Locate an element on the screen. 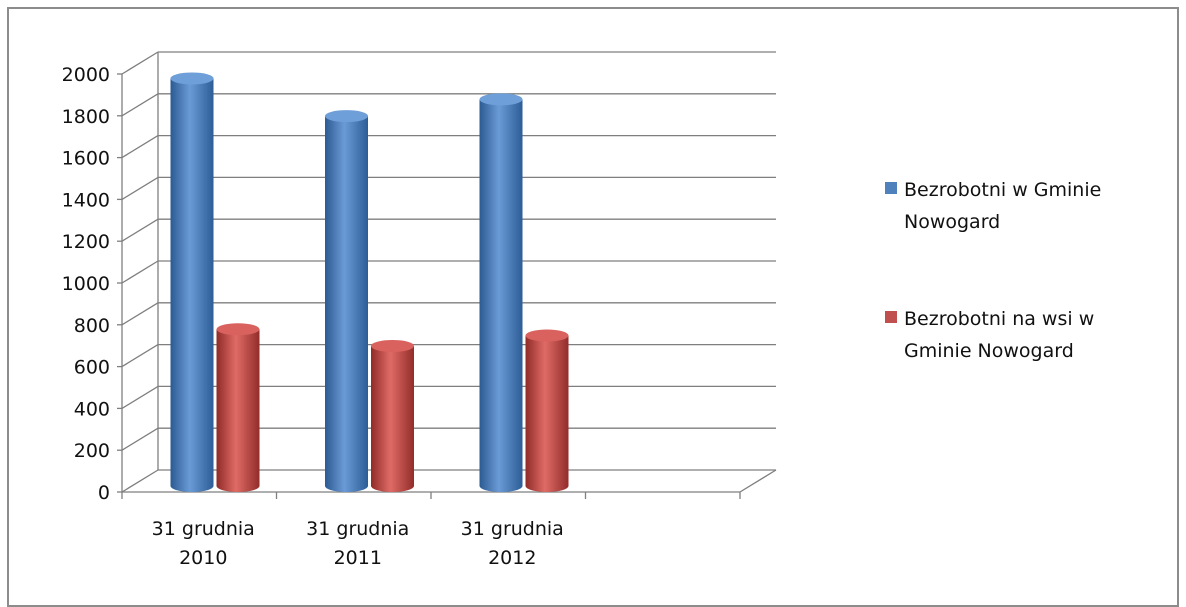 Image resolution: width=1186 pixels, height=607 pixels. x-category-label: 2012 is located at coordinates (512, 558).